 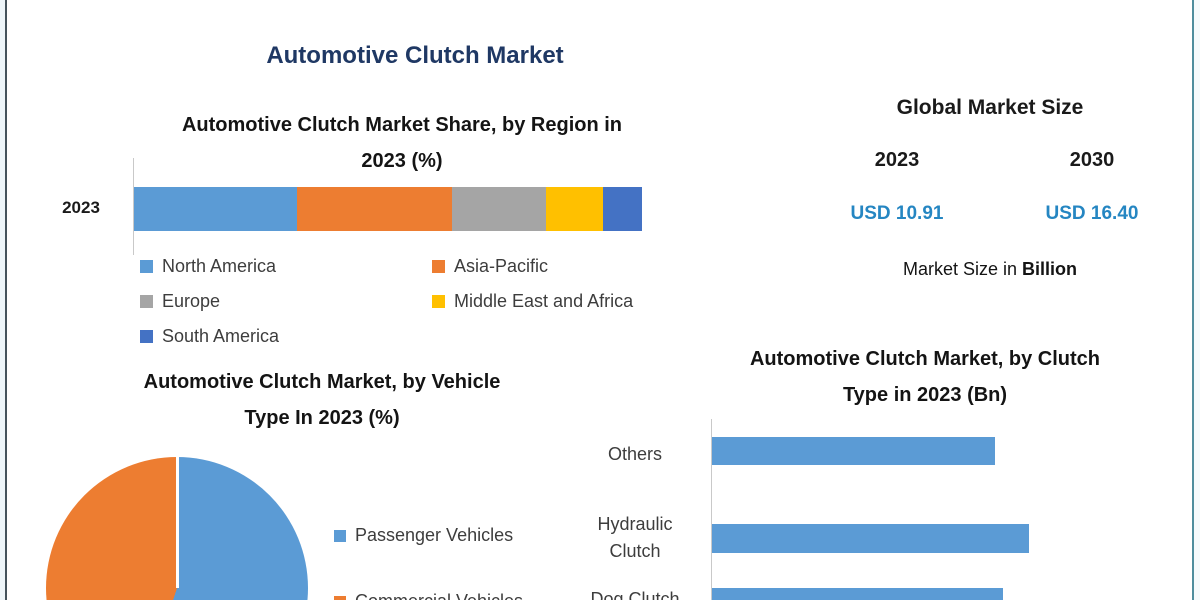 What do you see at coordinates (925, 395) in the screenshot?
I see `clutch-chart-title-line2: Type in 2023 (Bn)` at bounding box center [925, 395].